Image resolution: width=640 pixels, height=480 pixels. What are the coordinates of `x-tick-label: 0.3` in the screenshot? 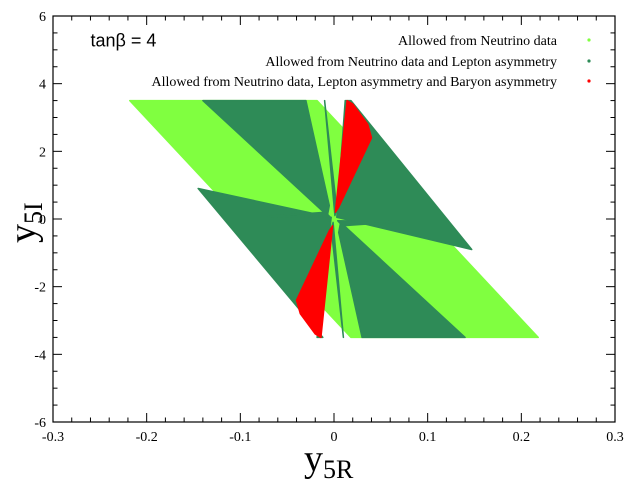 It's located at (615, 437).